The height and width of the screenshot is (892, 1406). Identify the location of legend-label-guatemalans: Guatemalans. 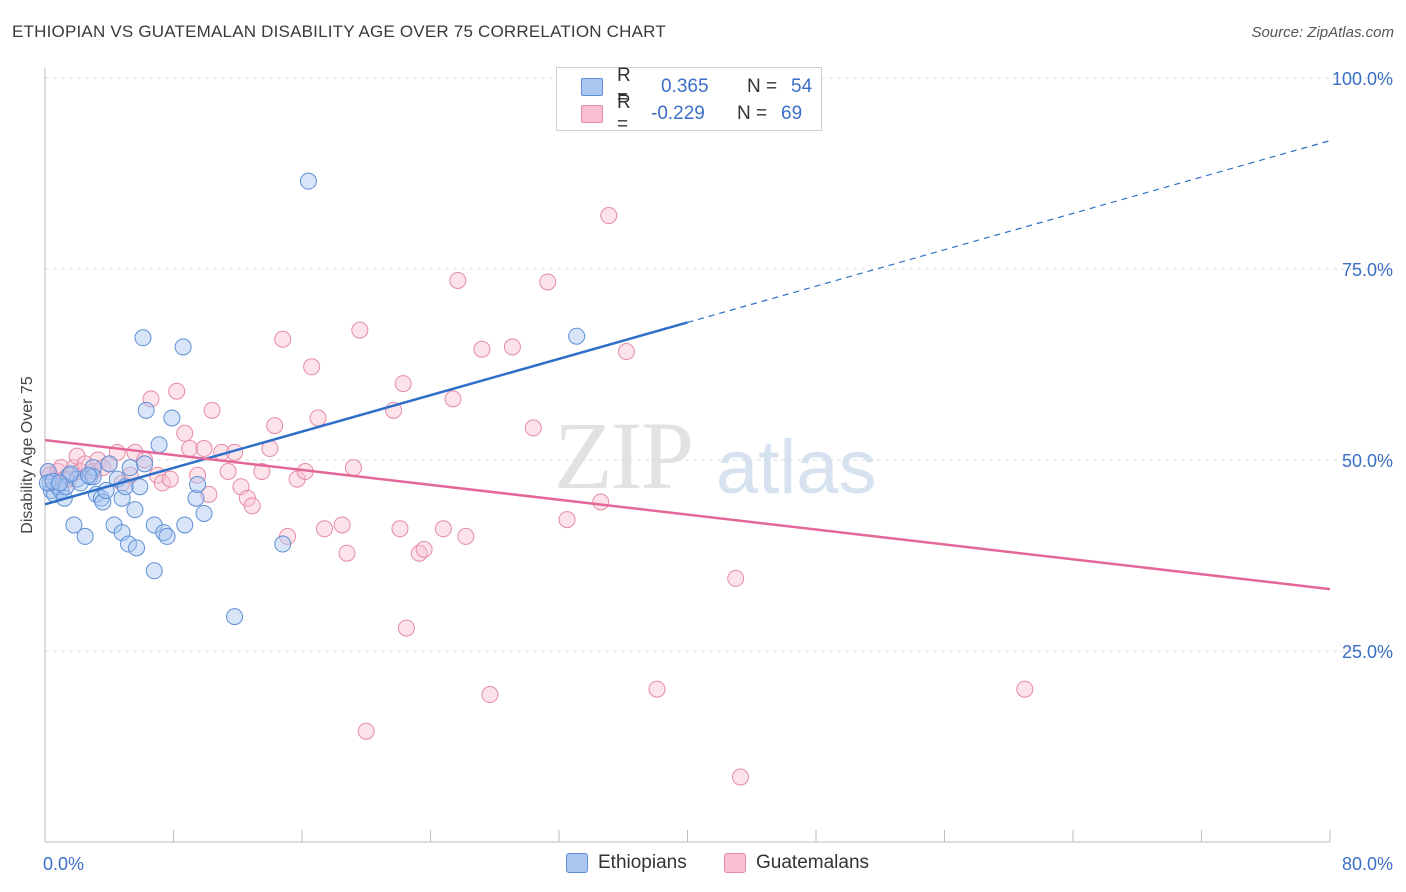
(813, 862).